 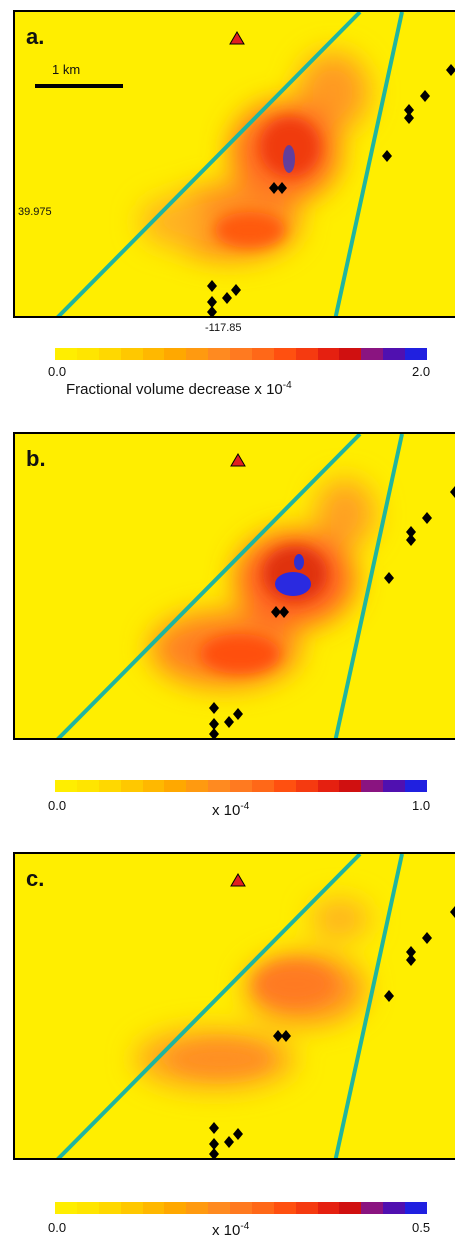 What do you see at coordinates (66, 69) in the screenshot?
I see `scale-bar-label: 1 km` at bounding box center [66, 69].